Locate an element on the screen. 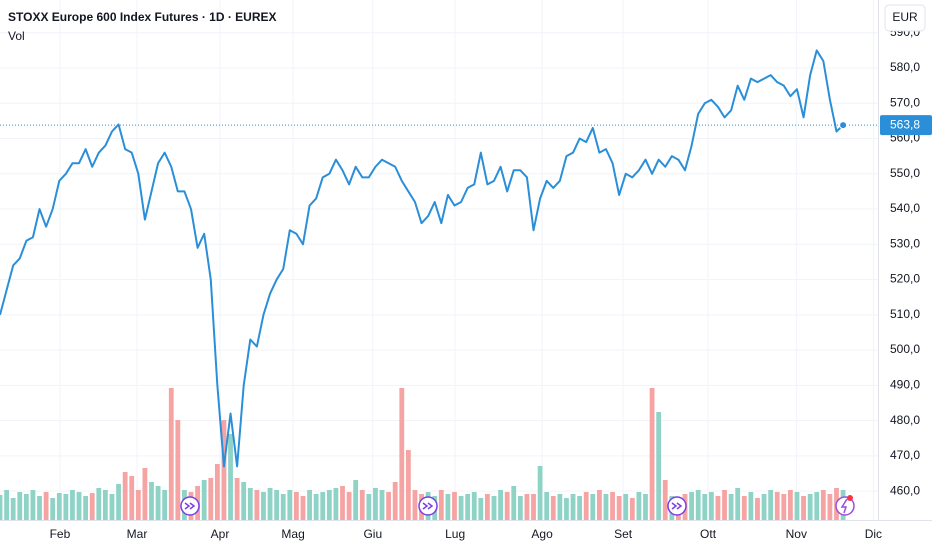  currency-label: EUR is located at coordinates (905, 17).